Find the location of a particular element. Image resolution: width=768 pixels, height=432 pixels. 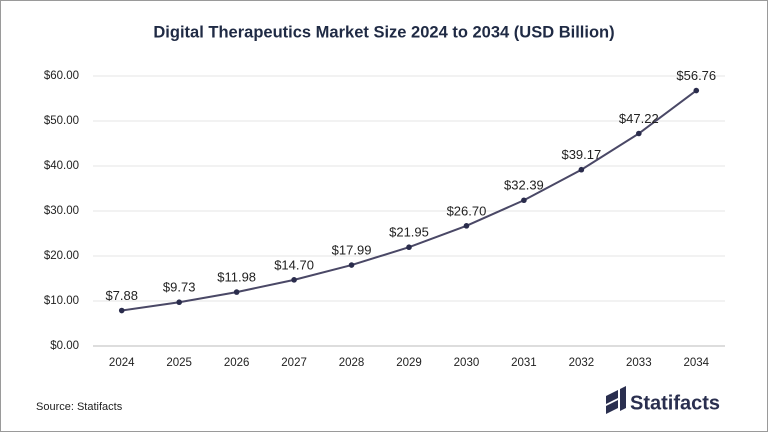

x-tick-label: 2027 is located at coordinates (294, 363).